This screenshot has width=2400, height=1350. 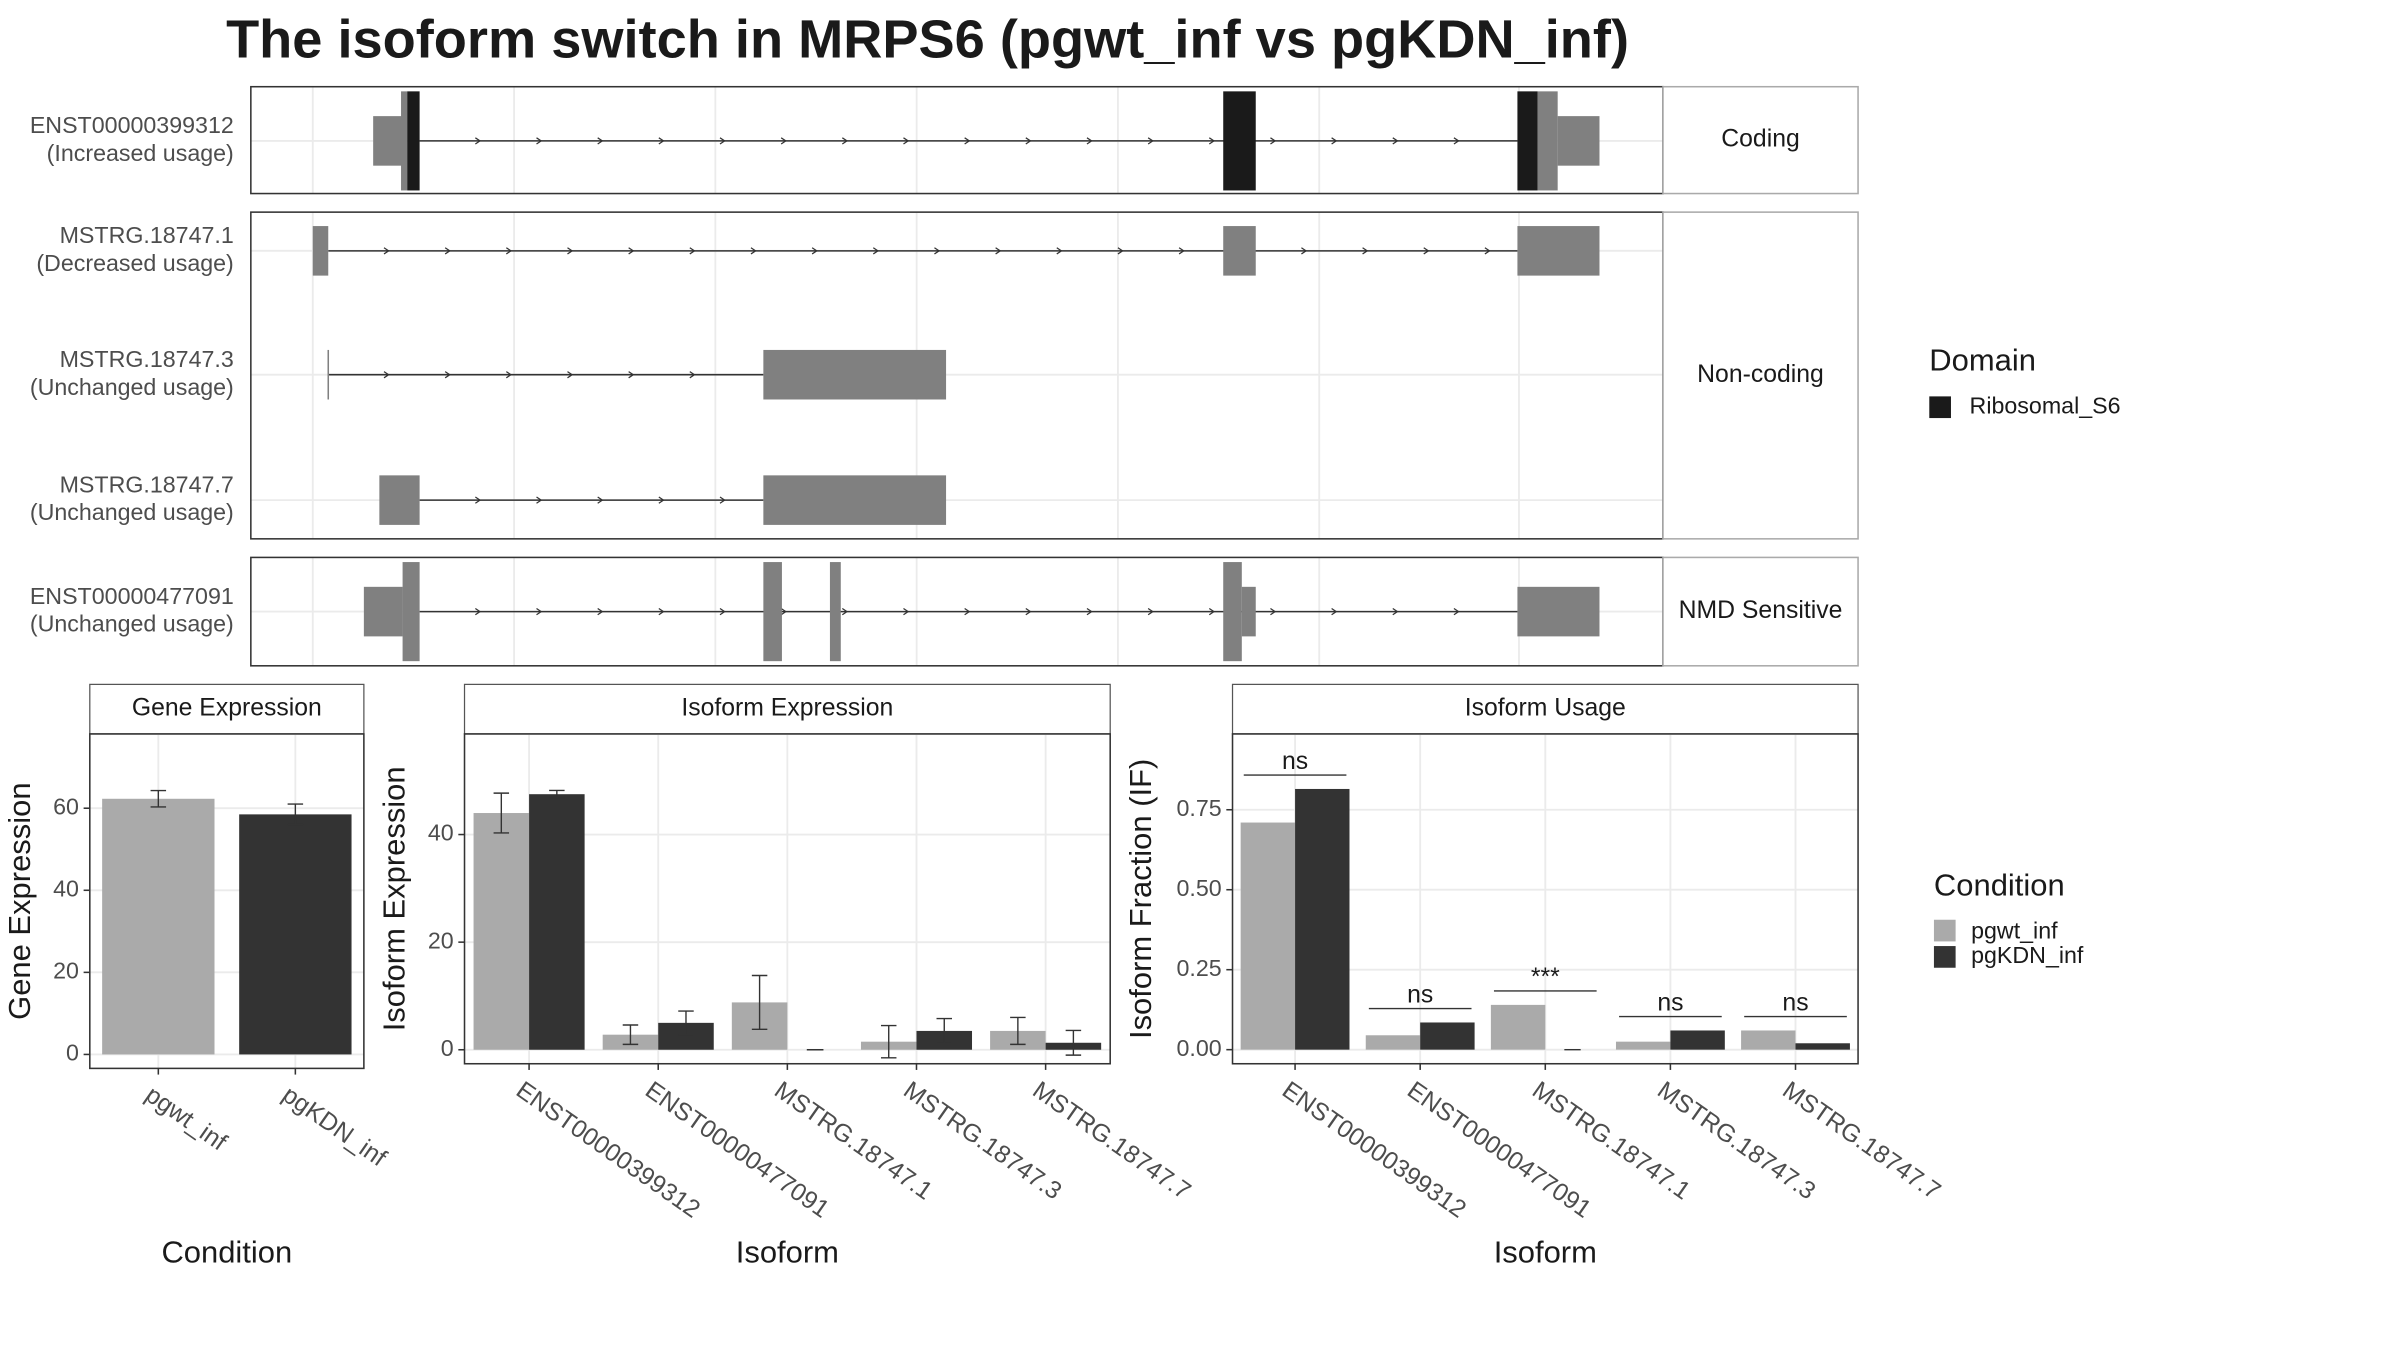 I want to click on strip-label: Isoform Usage, so click(x=1545, y=708).